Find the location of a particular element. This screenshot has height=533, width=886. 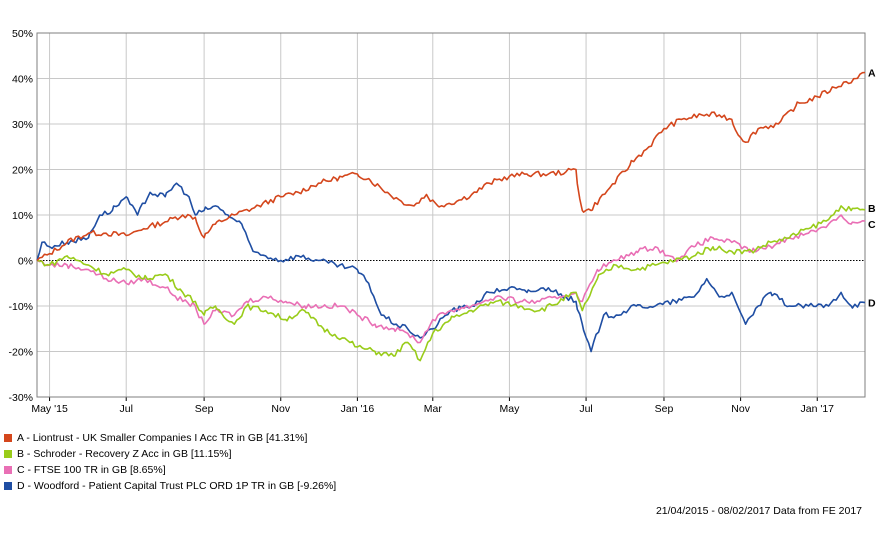

series-end-label-b: B is located at coordinates (872, 209).